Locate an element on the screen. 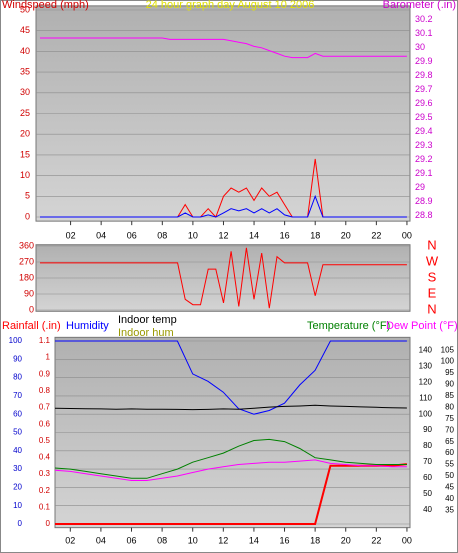  y3-tick-label: 65 is located at coordinates (449, 441).